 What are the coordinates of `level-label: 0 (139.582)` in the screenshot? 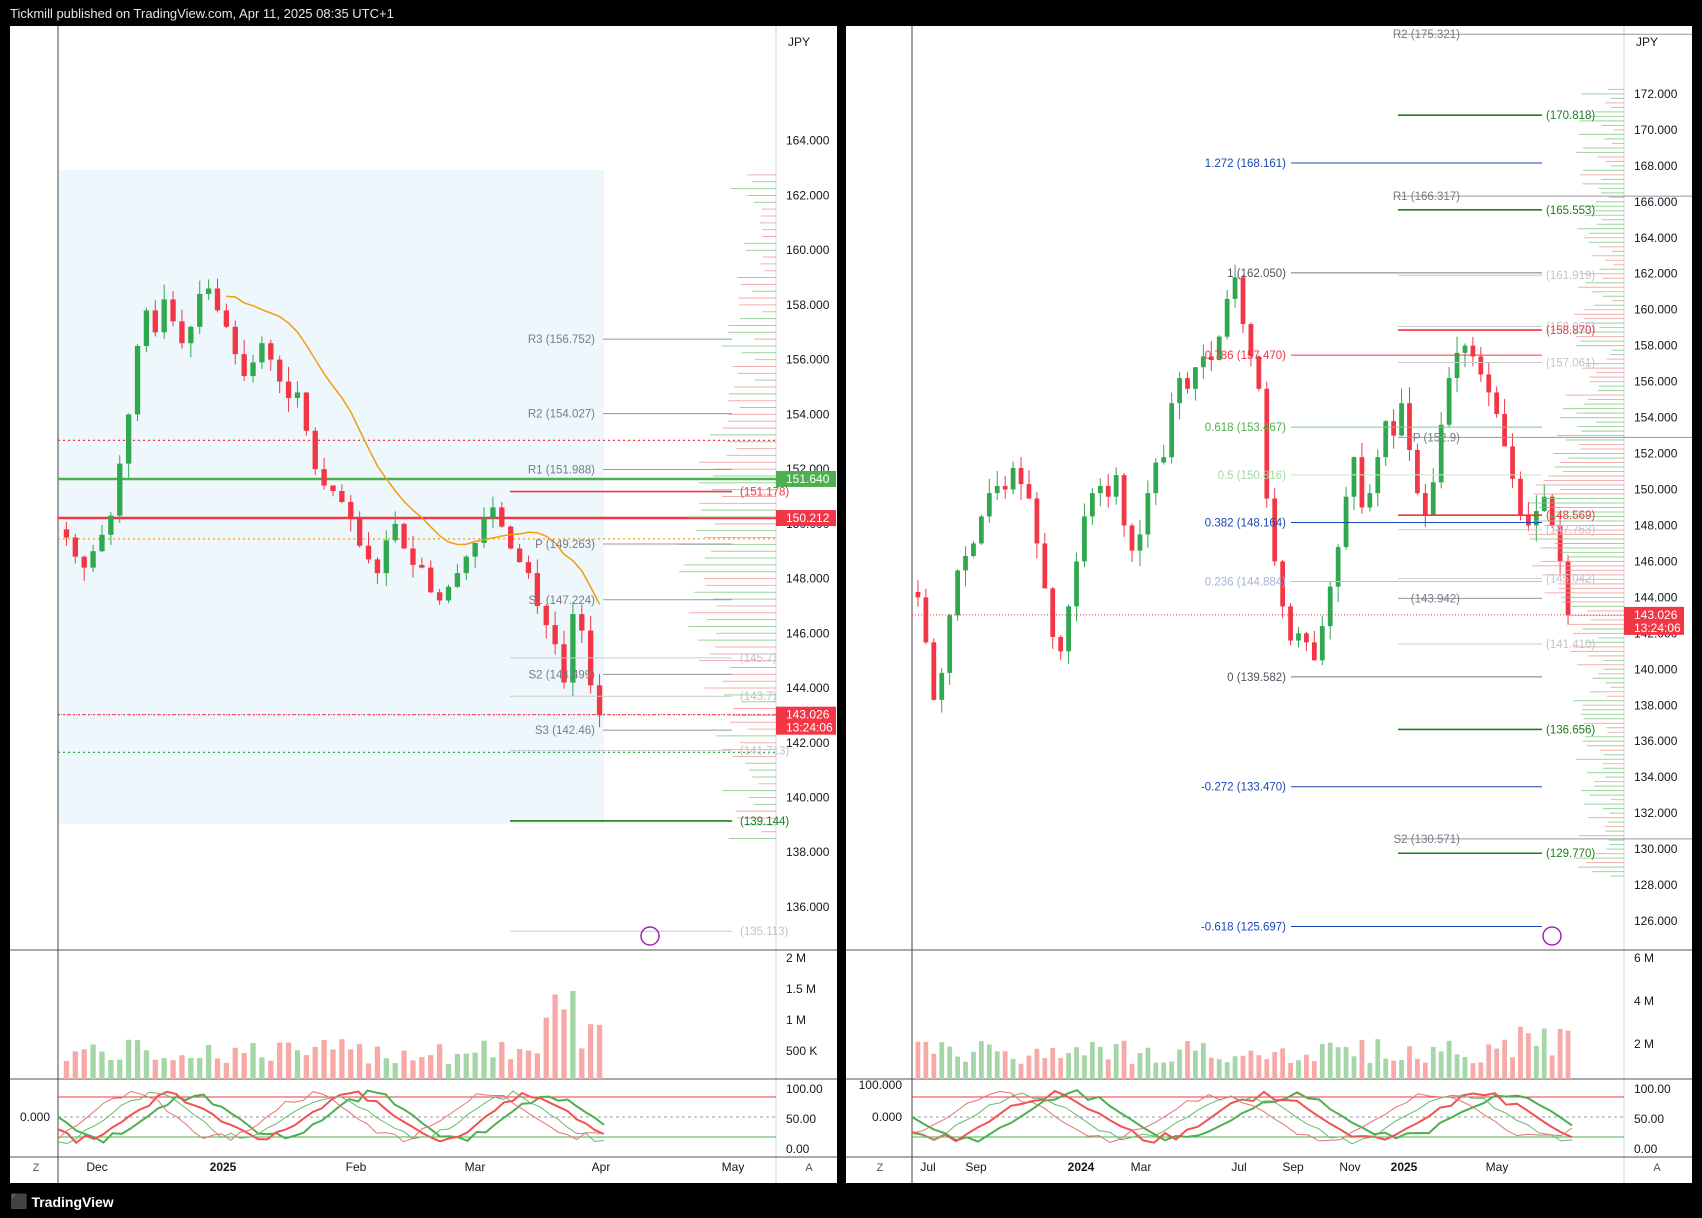 It's located at (1256, 678).